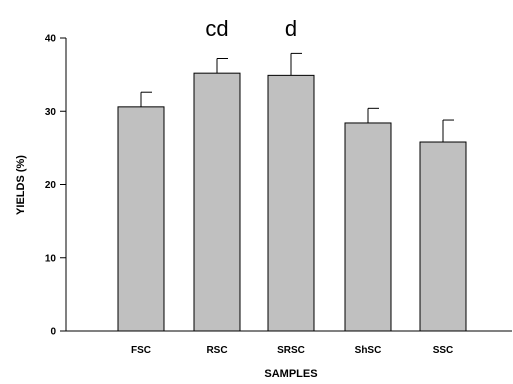 The height and width of the screenshot is (384, 513). I want to click on x-tick-label: RSC, so click(216, 350).